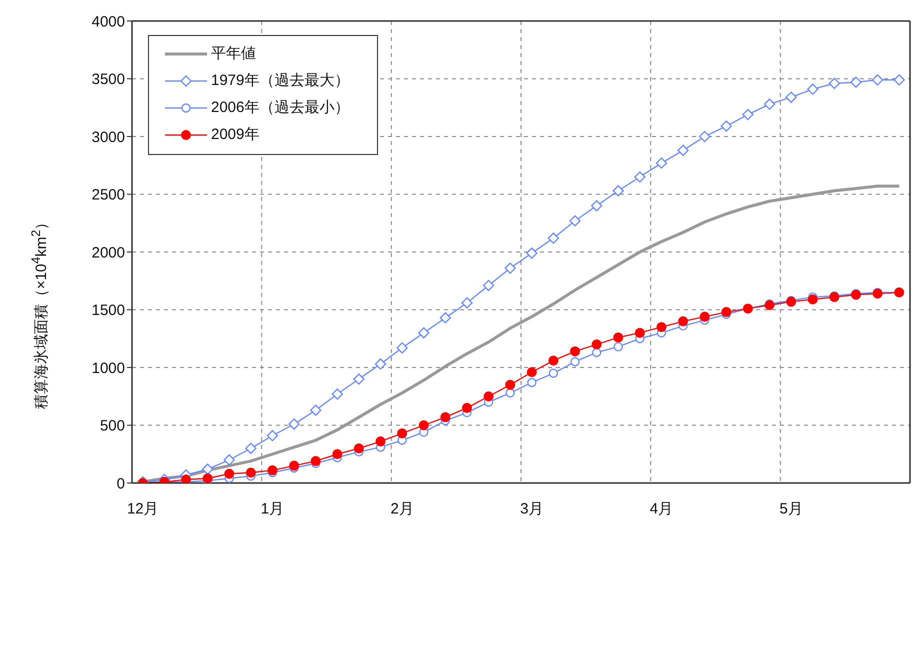 This screenshot has width=915, height=648. Describe the element at coordinates (120, 483) in the screenshot. I see `y-tick-label: 0` at that location.